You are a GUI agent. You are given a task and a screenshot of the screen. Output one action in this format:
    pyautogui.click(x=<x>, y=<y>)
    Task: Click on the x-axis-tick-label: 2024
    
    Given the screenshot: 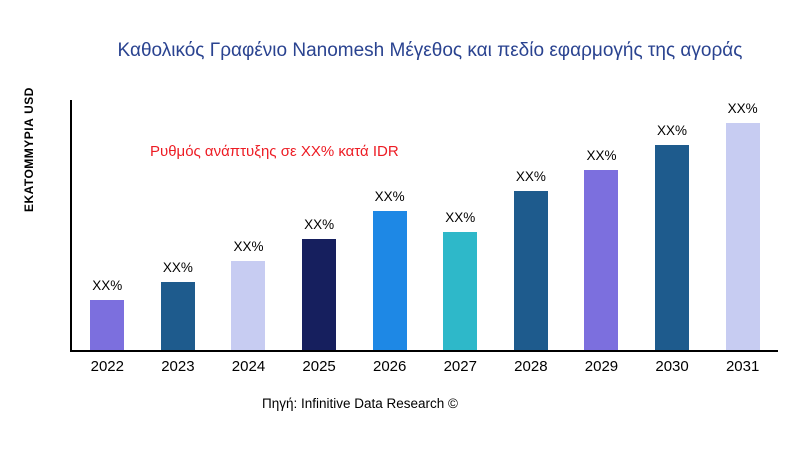 What is the action you would take?
    pyautogui.click(x=248, y=366)
    